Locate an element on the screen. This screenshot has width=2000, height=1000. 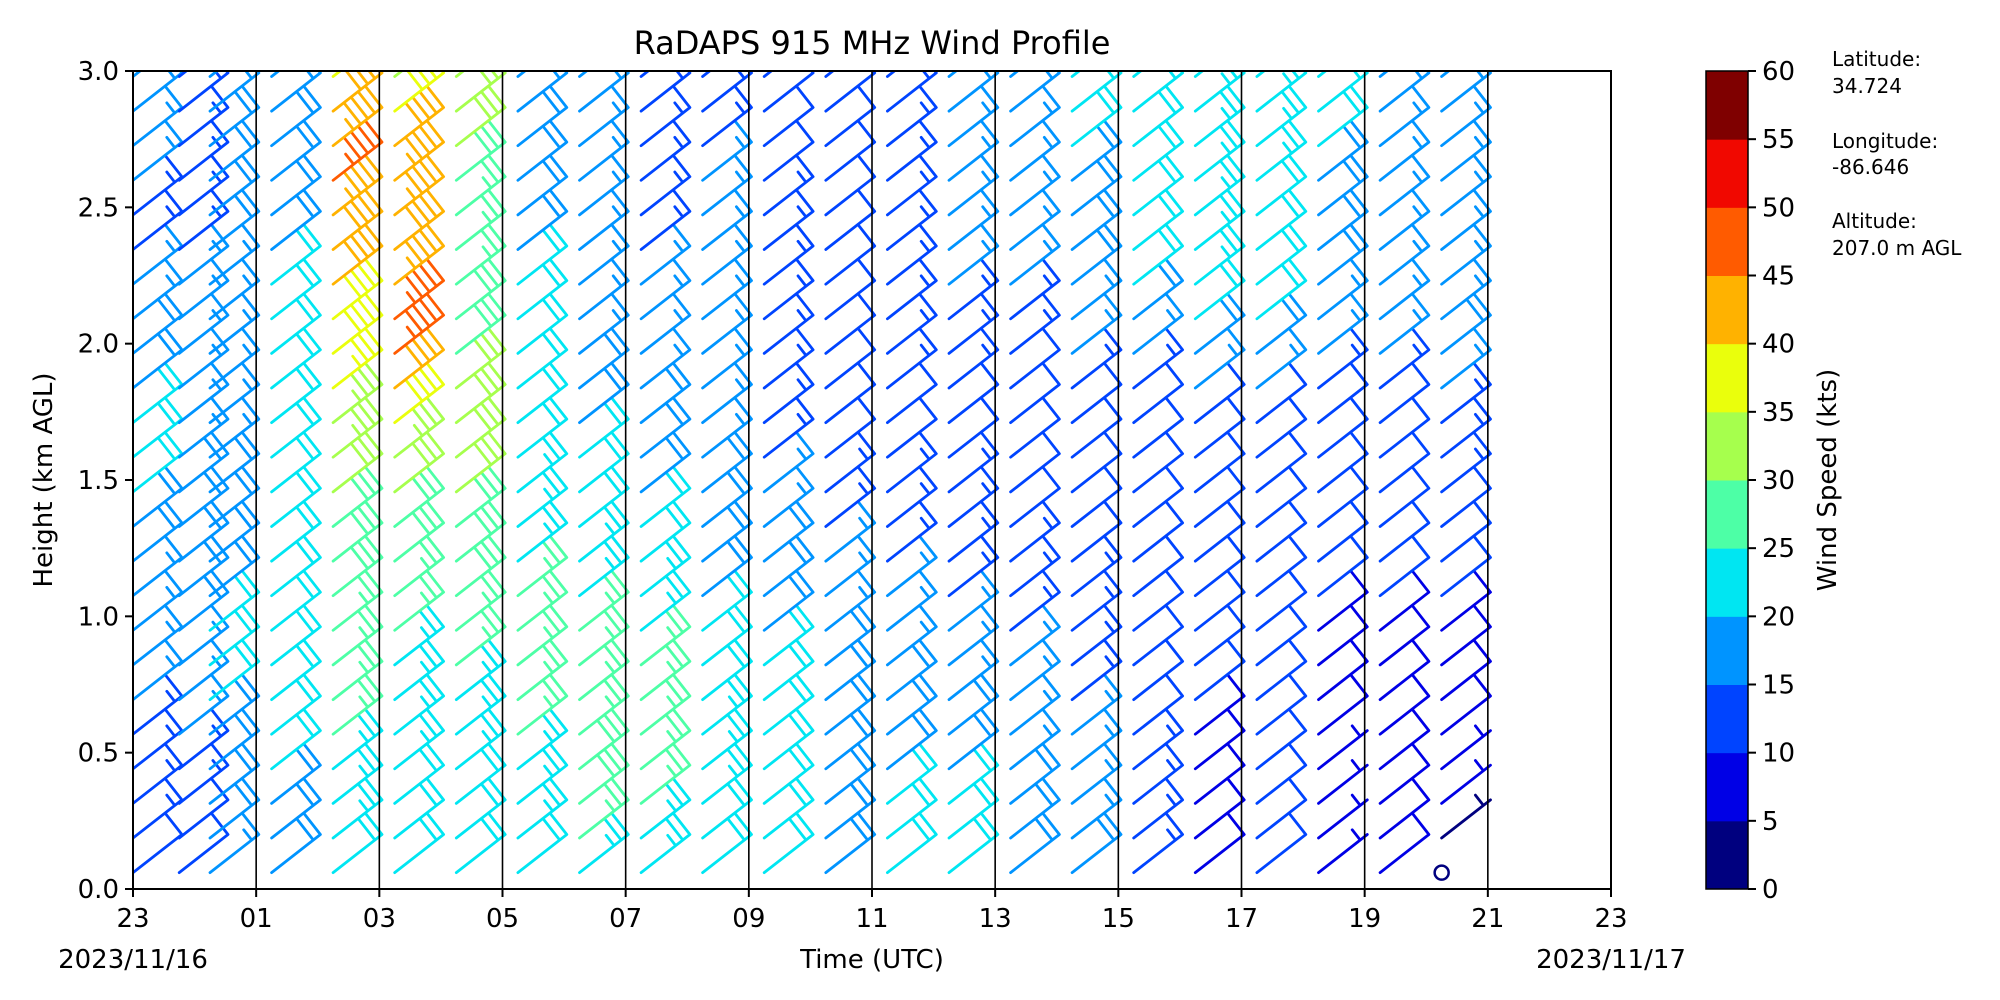
colorbar: 0 5 10 15 20 25 30 35 40 45 50 55 60 is located at coordinates (1750, 481).